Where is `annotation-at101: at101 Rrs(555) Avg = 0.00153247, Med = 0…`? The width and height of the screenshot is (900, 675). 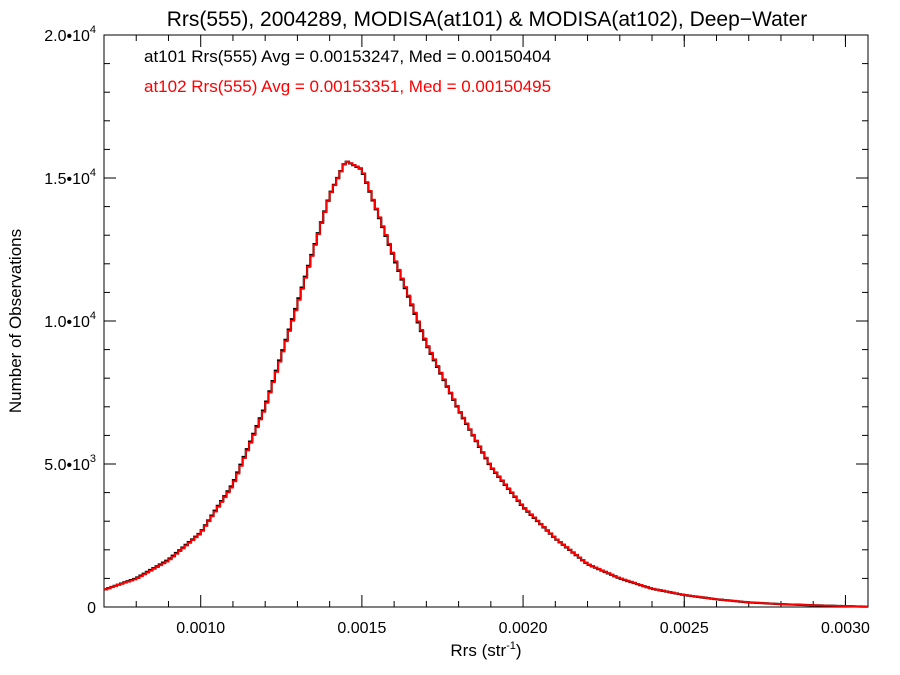 annotation-at101: at101 Rrs(555) Avg = 0.00153247, Med = 0… is located at coordinates (347, 56).